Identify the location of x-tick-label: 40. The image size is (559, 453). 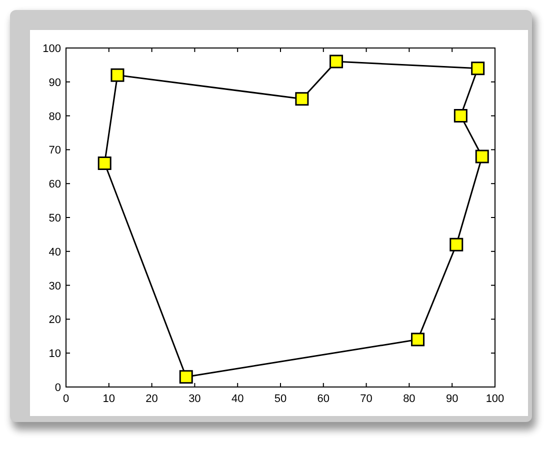
(237, 399).